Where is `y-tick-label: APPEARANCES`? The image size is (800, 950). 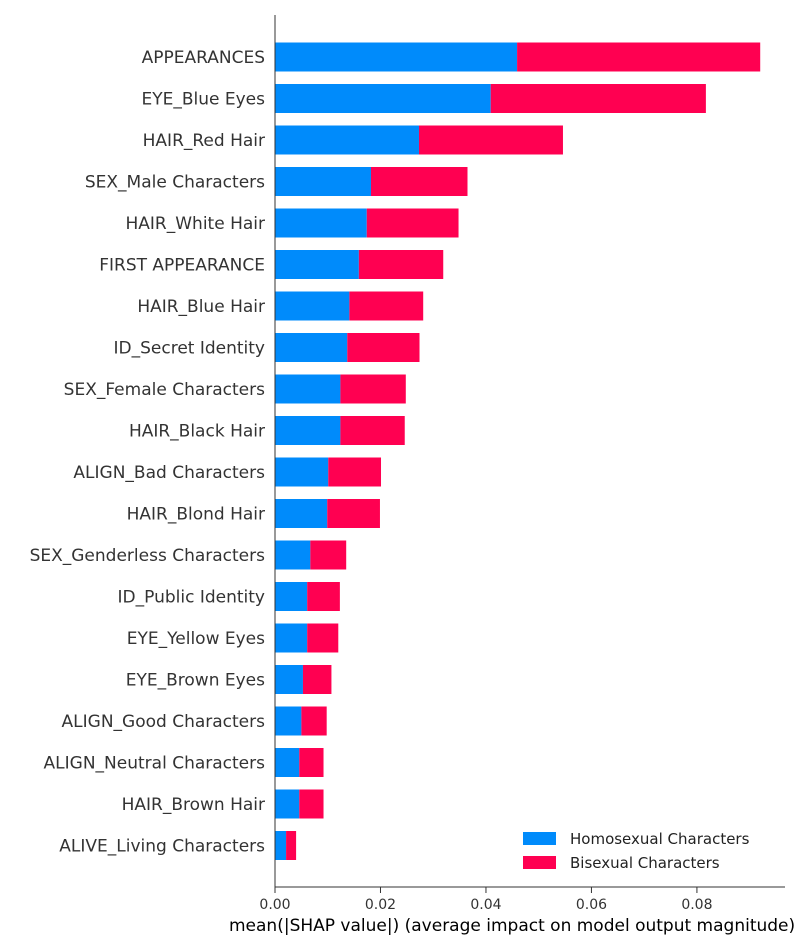 y-tick-label: APPEARANCES is located at coordinates (203, 58).